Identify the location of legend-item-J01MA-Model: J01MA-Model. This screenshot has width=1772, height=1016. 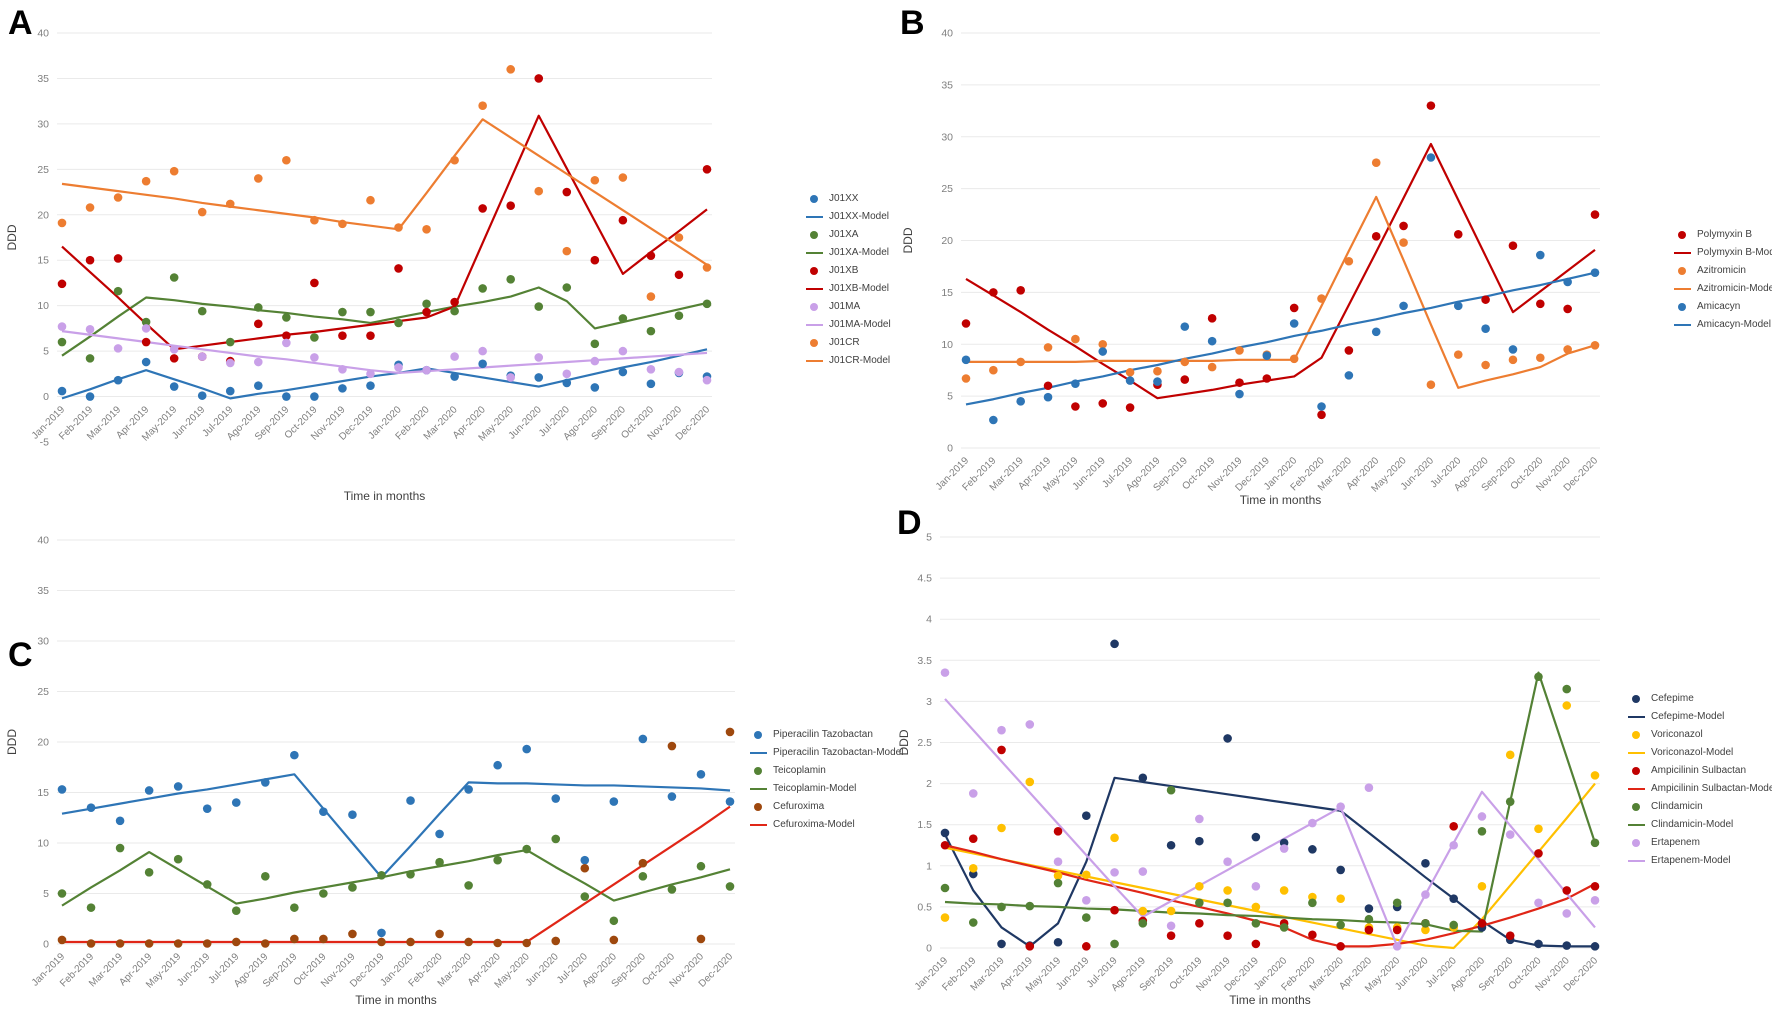
(848, 325).